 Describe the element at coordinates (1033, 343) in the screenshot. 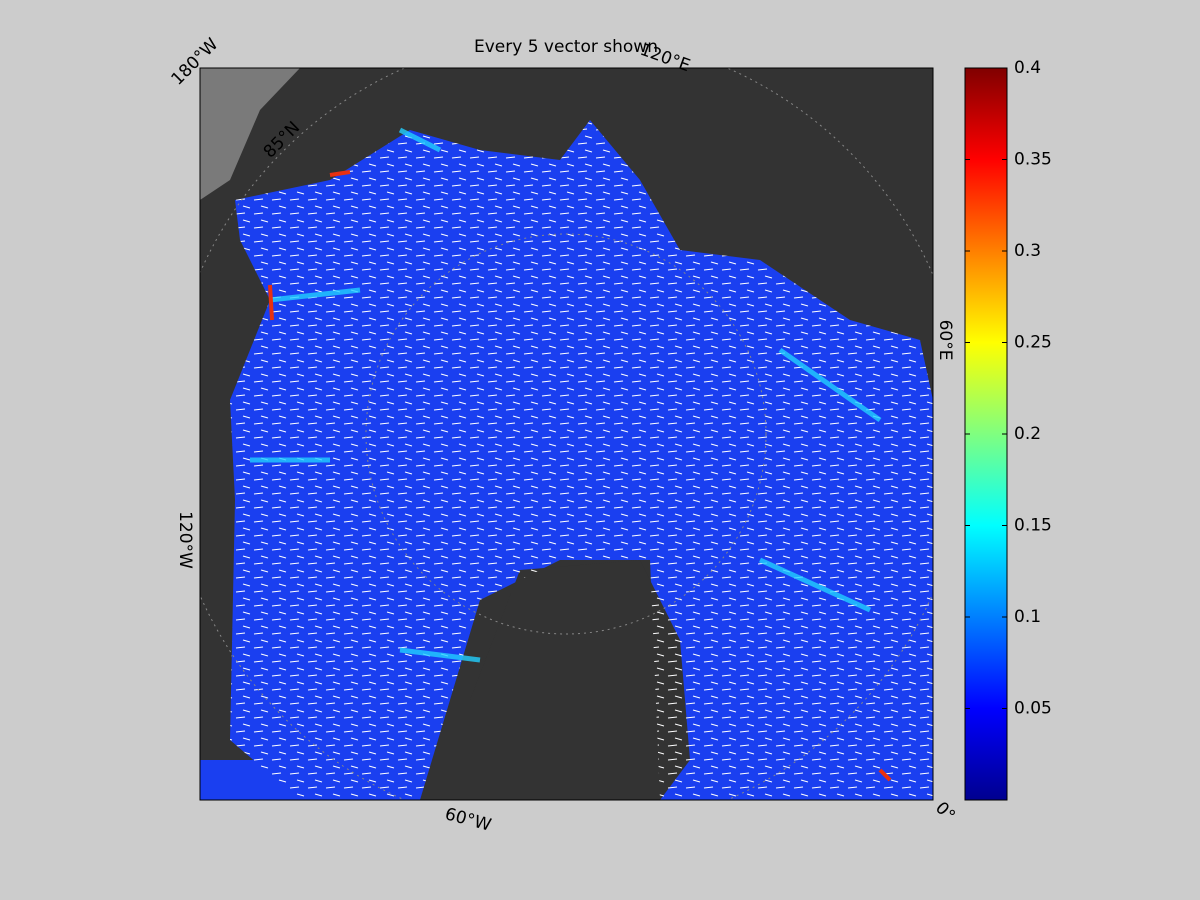

I see `colorbar-tick-label: 0.25` at that location.